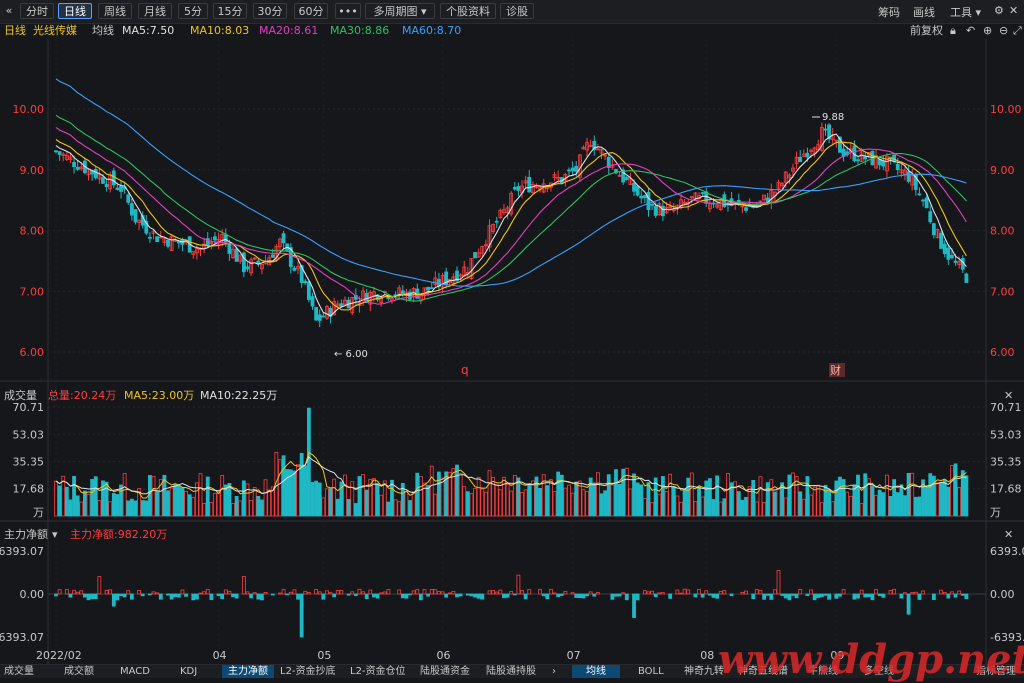  I want to click on volume-title: 成交量, so click(20, 395).